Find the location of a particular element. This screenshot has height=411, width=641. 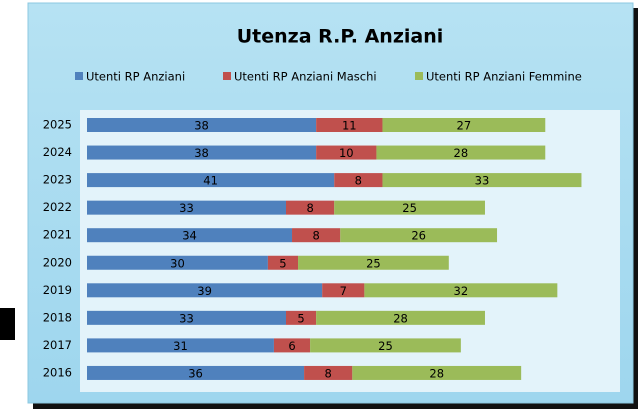

y-tick-label: 2020 is located at coordinates (57, 262).